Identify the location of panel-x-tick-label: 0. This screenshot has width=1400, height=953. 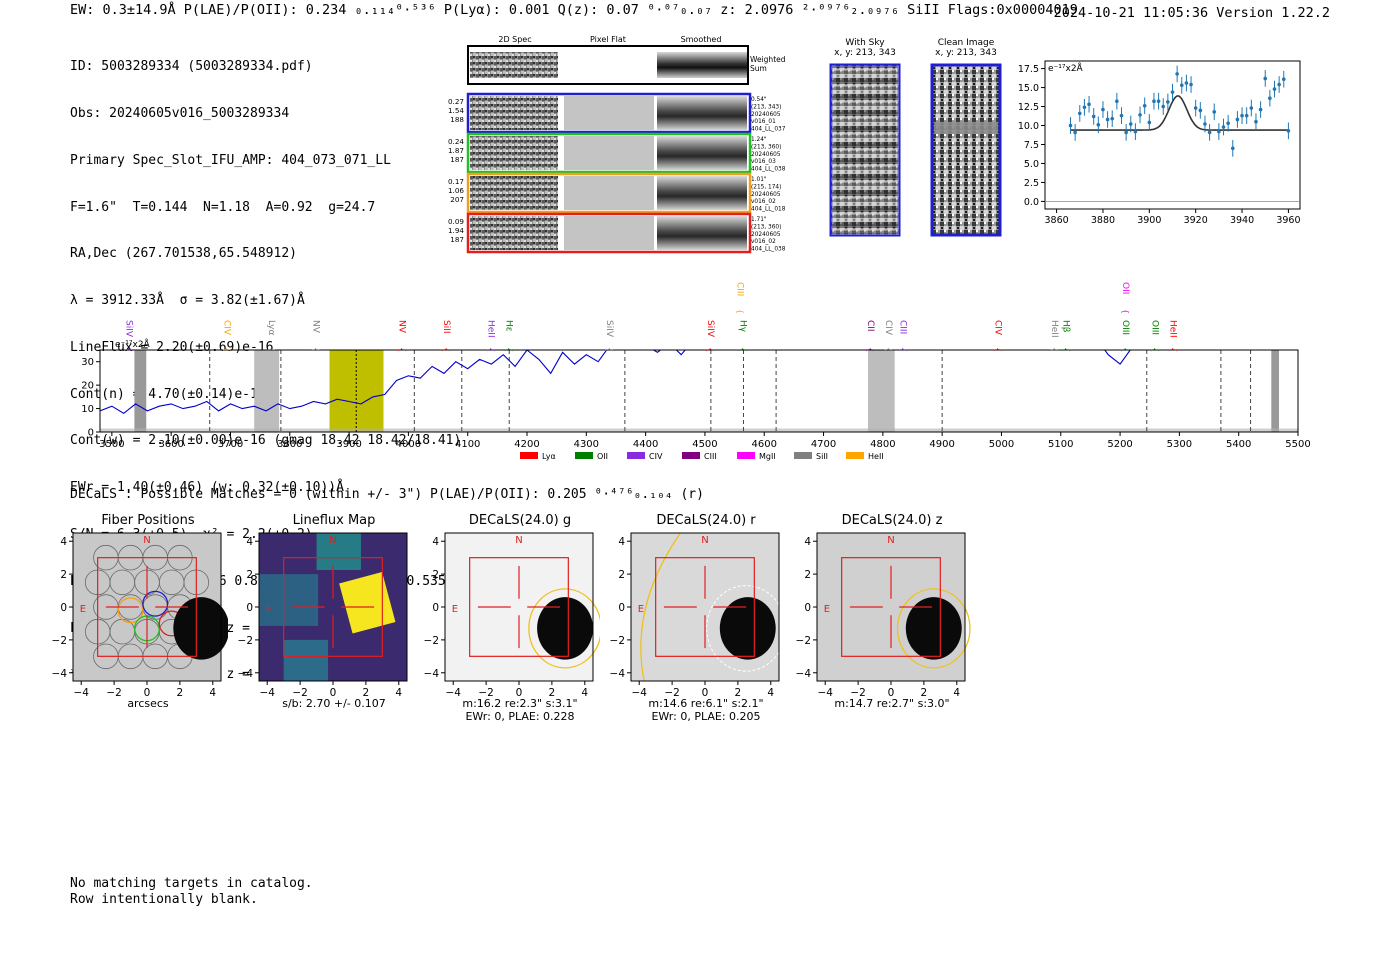
(705, 693).